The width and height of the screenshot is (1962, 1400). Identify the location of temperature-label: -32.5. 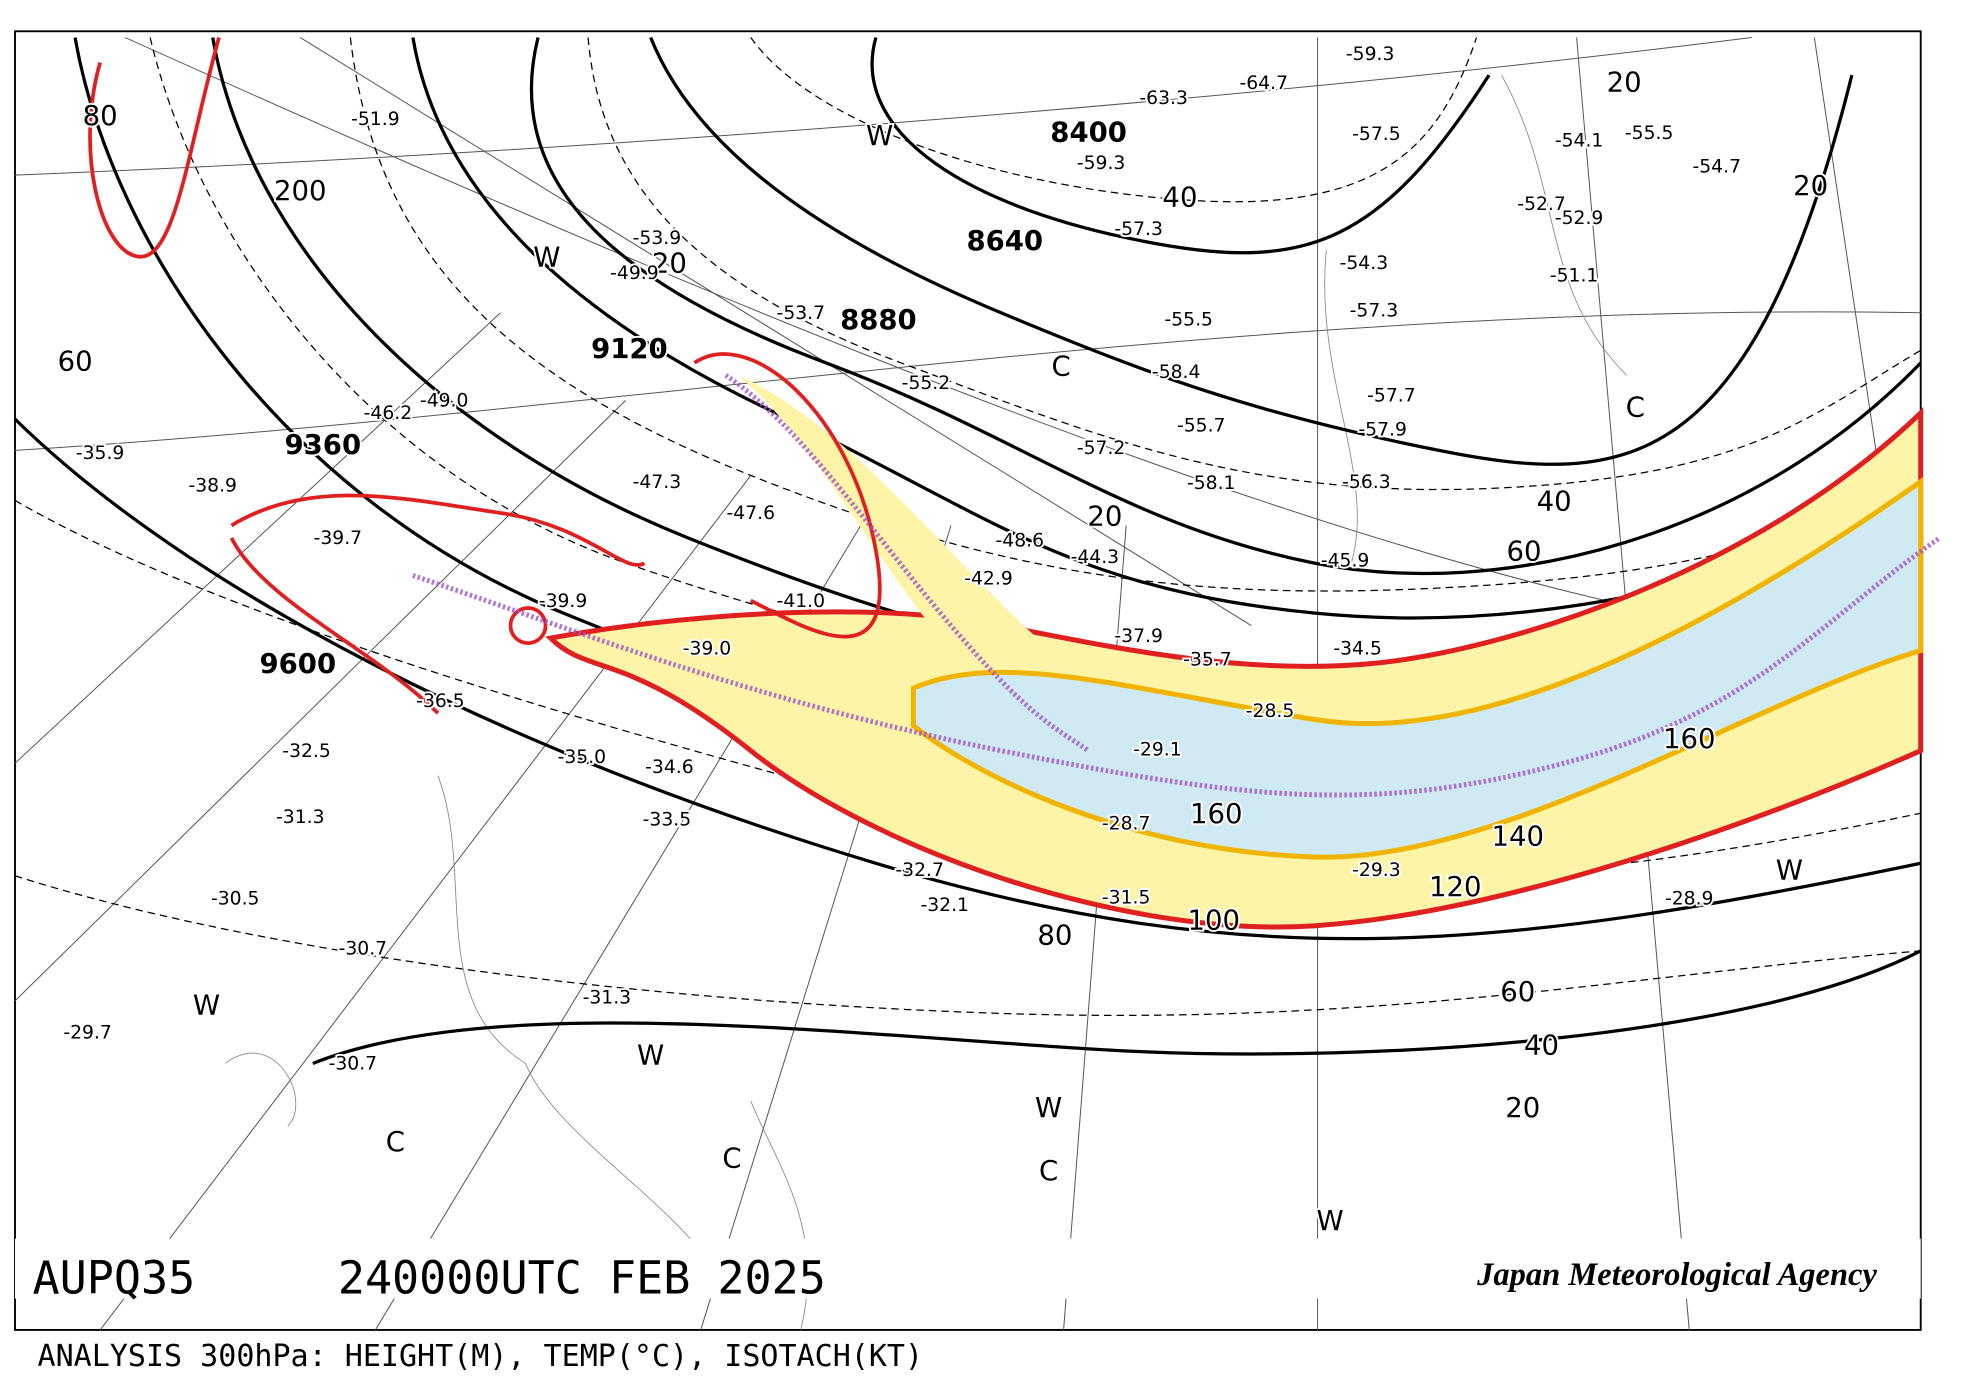
(306, 751).